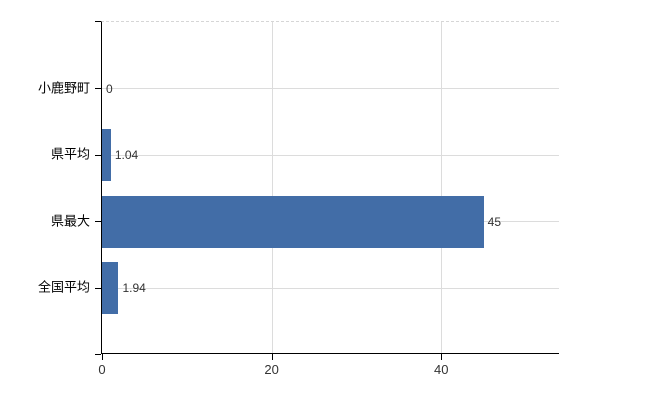  Describe the element at coordinates (63, 287) in the screenshot. I see `category-label: 全国平均` at that location.